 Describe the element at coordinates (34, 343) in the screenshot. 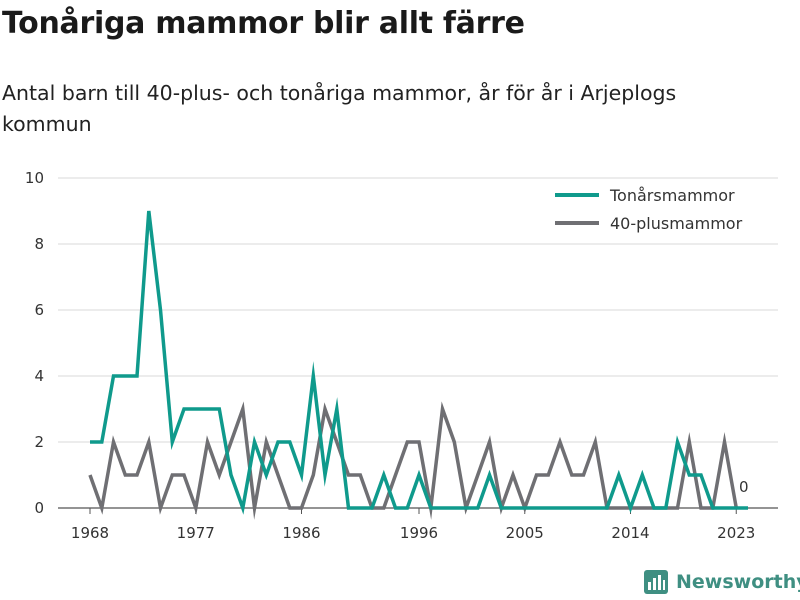

I see `y-axis-ticks: 0 2 4 6 8 10` at that location.